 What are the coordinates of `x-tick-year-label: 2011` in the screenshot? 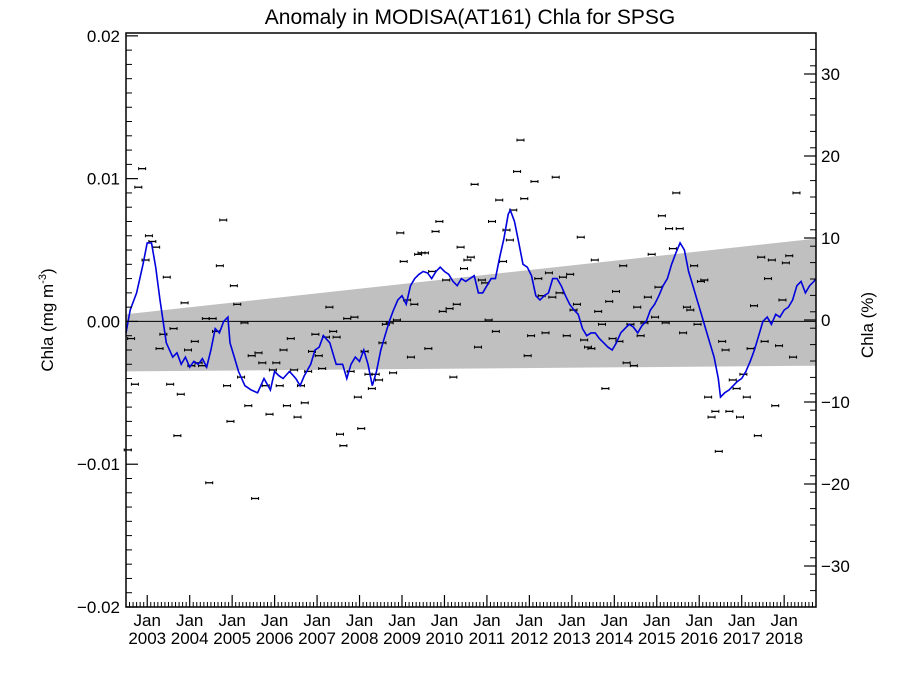 It's located at (487, 638).